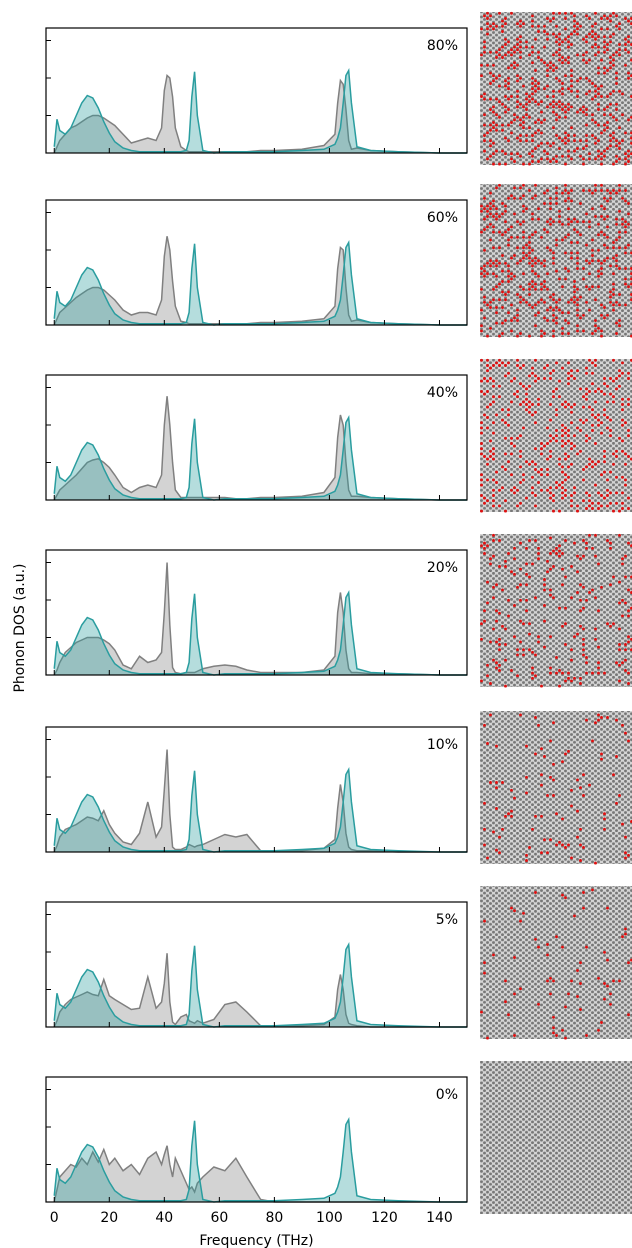 This screenshot has width=632, height=1248. I want to click on plot-background, so click(256, 789).